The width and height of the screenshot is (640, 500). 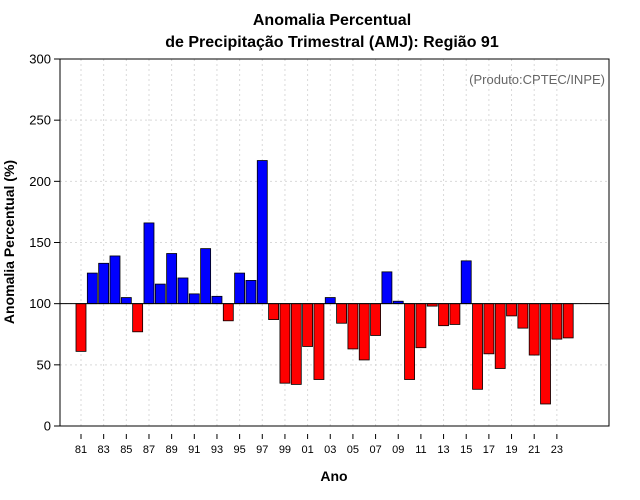 What do you see at coordinates (534, 450) in the screenshot?
I see `x-tick-label: 21` at bounding box center [534, 450].